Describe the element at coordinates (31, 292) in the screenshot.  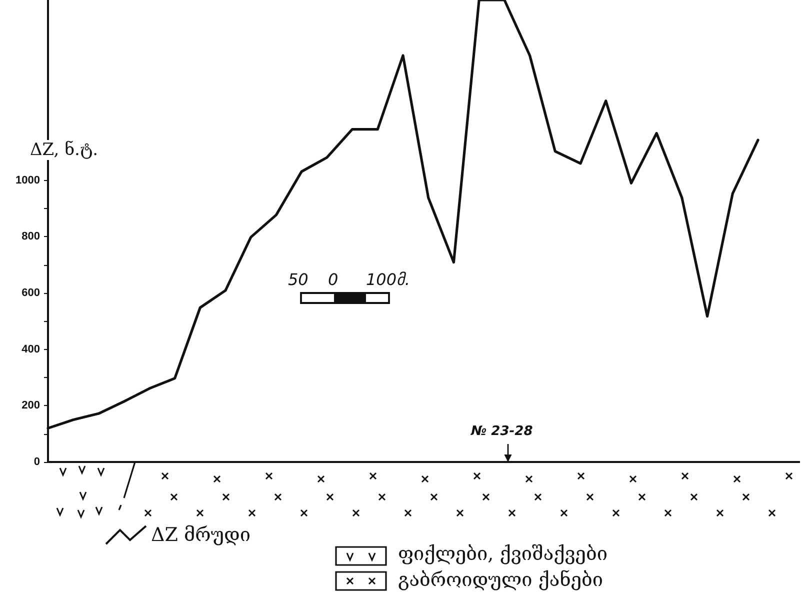
I see `y-tick-label: 600` at that location.